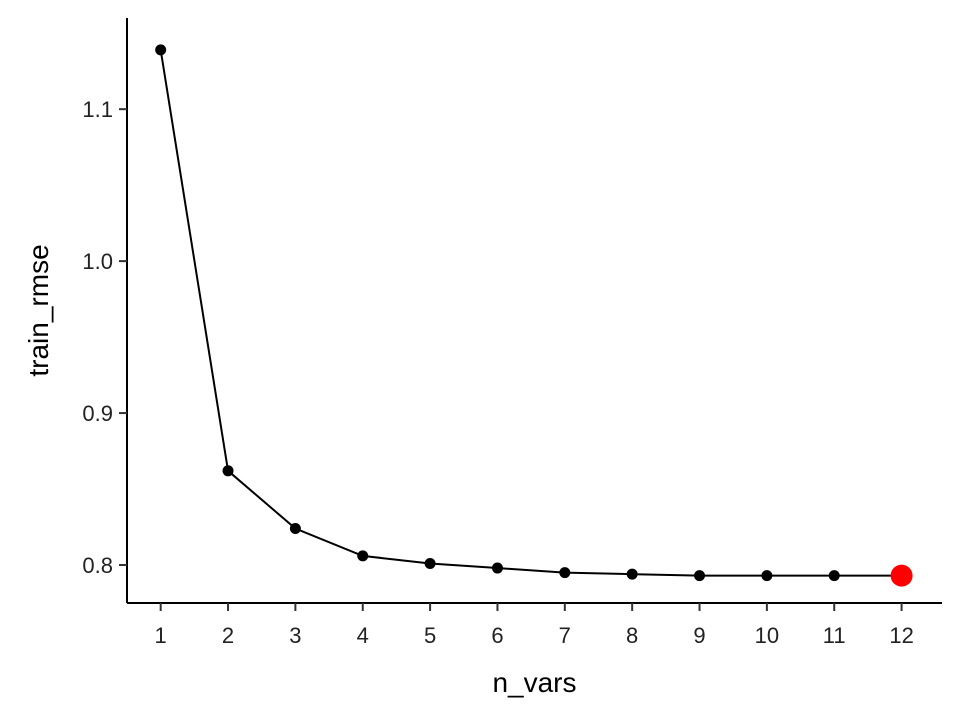  What do you see at coordinates (295, 635) in the screenshot?
I see `x-tick-label: 3` at bounding box center [295, 635].